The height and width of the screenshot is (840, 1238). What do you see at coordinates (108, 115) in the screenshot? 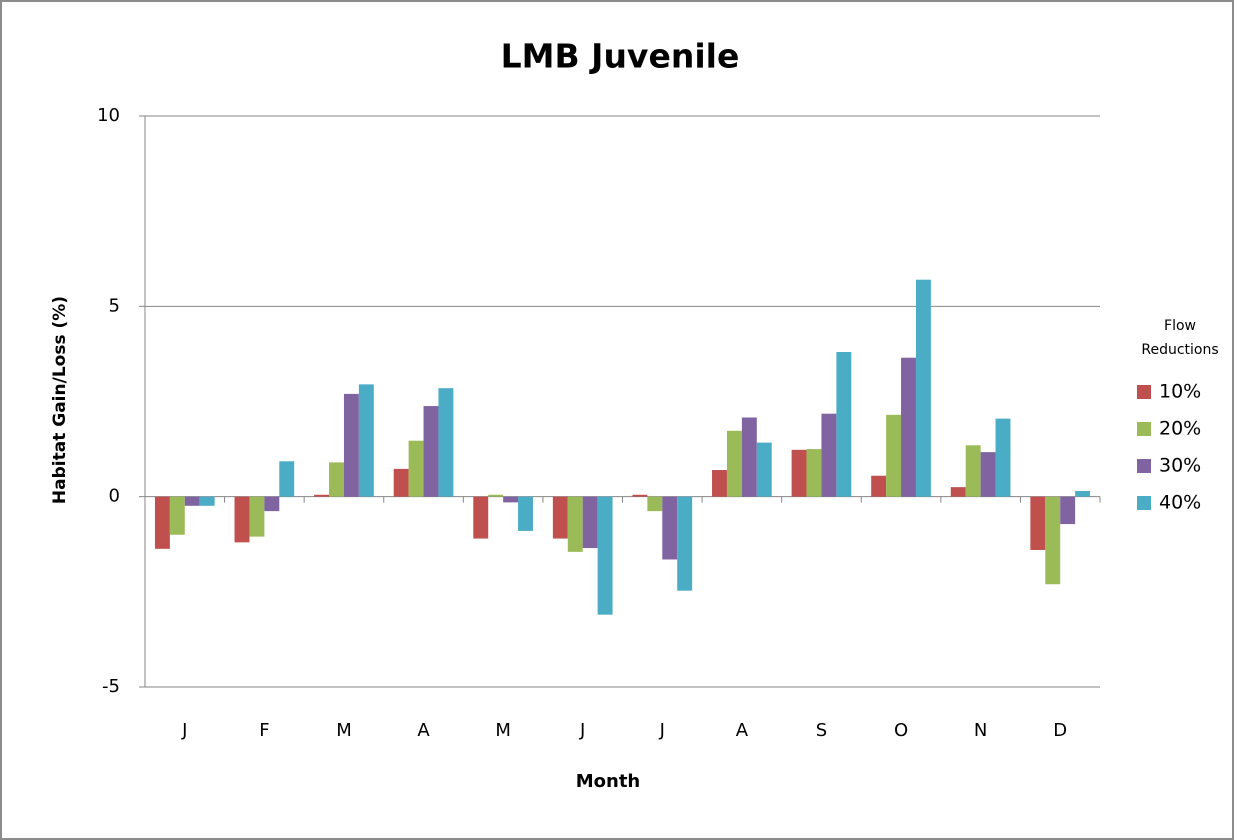
I see `y-tick-label: 10` at bounding box center [108, 115].